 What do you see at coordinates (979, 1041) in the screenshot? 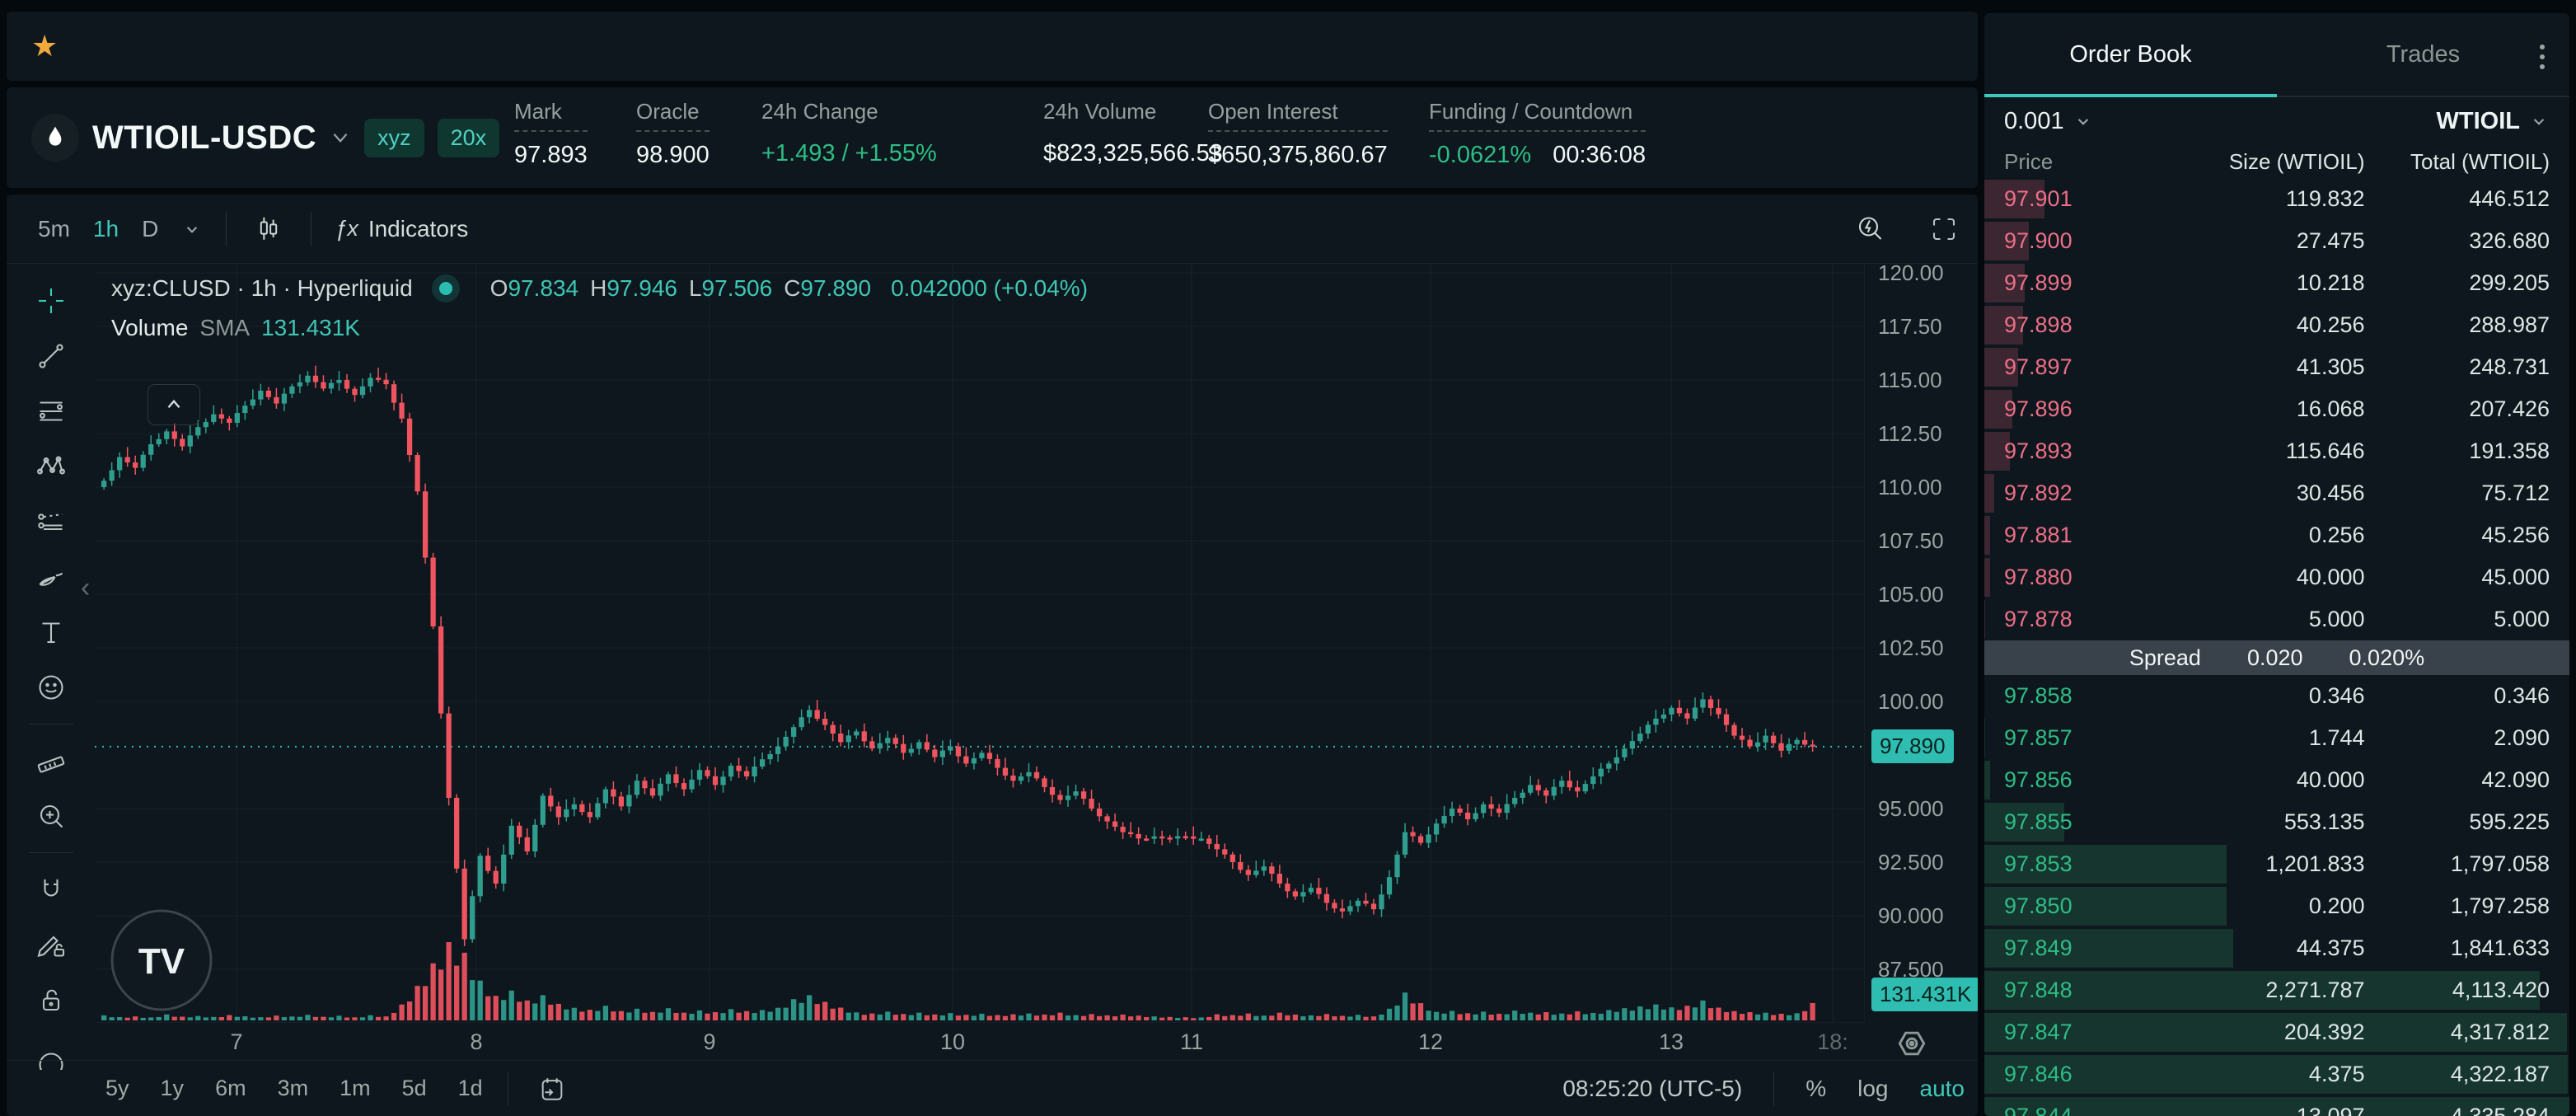
I see `time-axis: 7 8 9 10 11 12 13 18:` at bounding box center [979, 1041].